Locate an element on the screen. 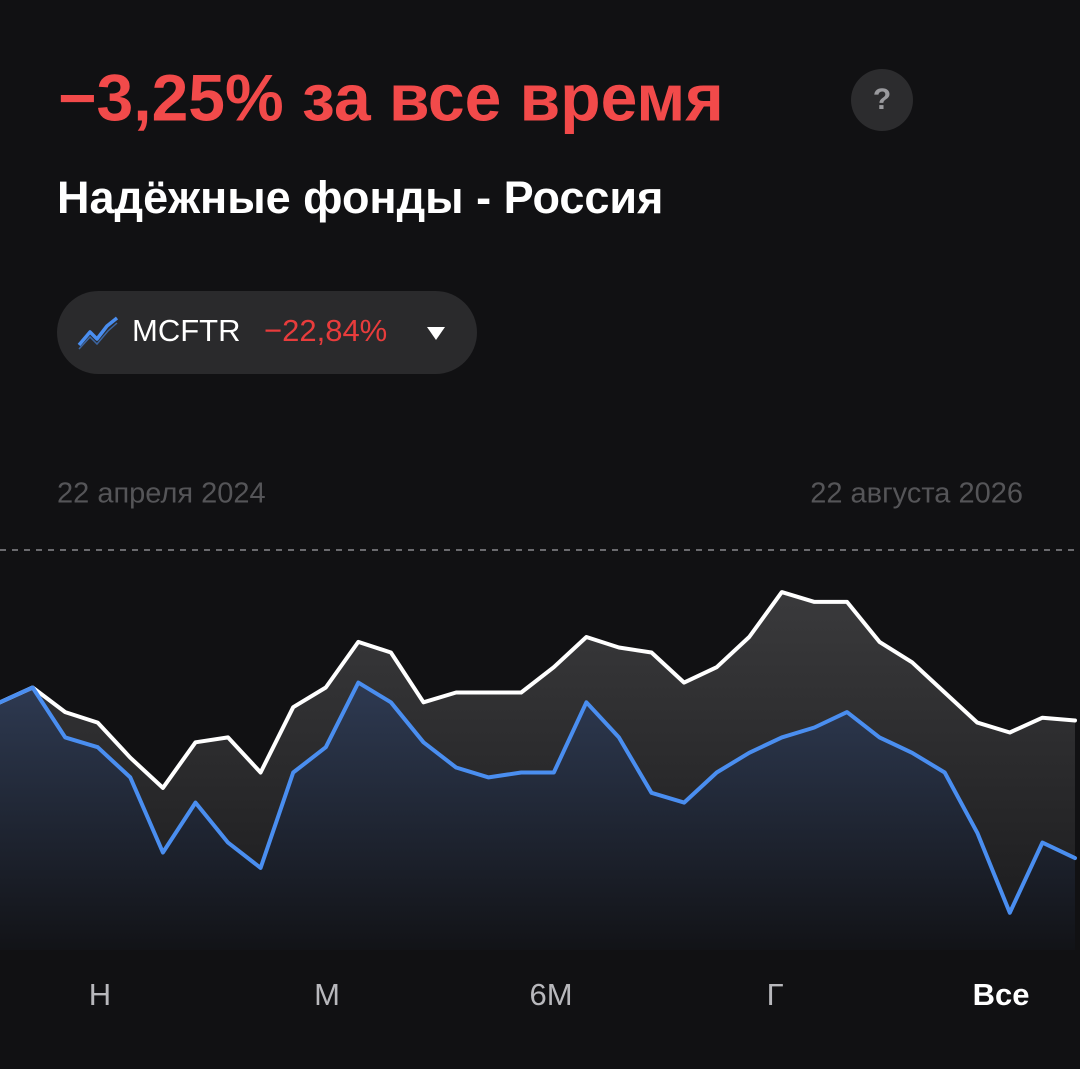 This screenshot has width=1080, height=1069. chip-icon is located at coordinates (98, 331).